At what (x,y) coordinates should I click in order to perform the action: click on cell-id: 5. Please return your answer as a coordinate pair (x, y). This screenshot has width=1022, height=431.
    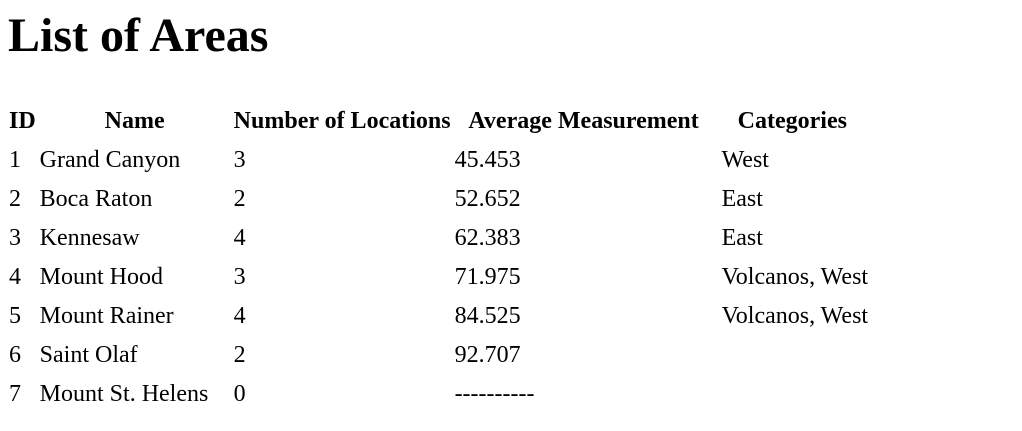
    Looking at the image, I should click on (15, 316).